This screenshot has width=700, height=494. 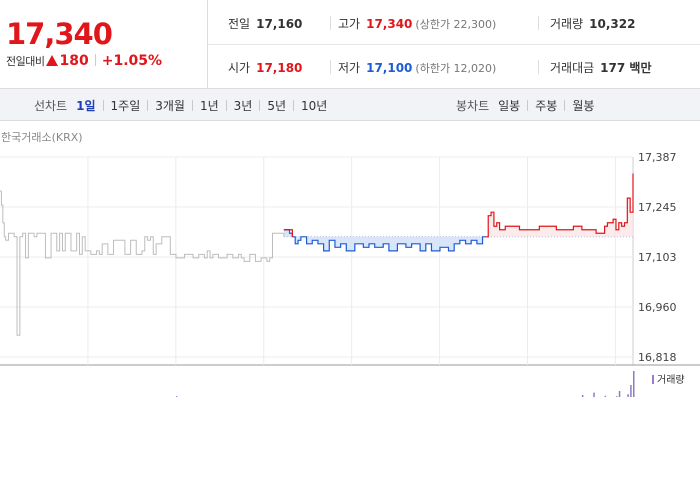 I want to click on line-chart-tabs: 선차트 1일 1주일 3개월 1년 3년 5년 10년, so click(x=180, y=105).